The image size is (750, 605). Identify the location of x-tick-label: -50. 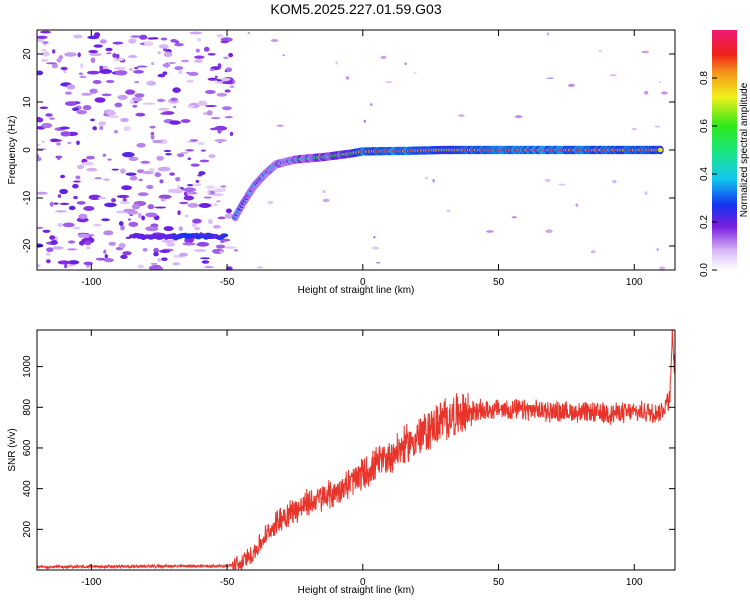
(227, 582).